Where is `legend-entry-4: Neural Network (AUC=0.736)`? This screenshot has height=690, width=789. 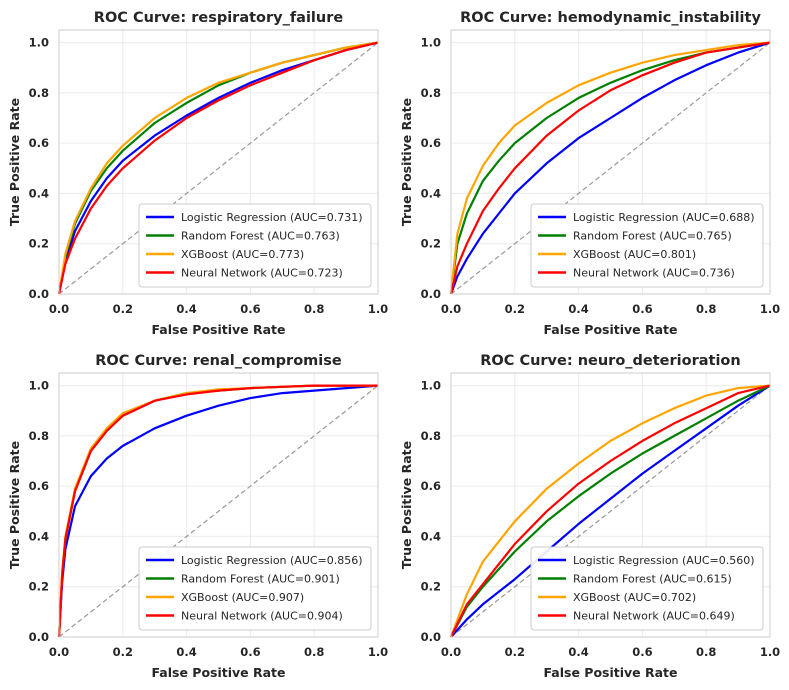
legend-entry-4: Neural Network (AUC=0.736) is located at coordinates (654, 273).